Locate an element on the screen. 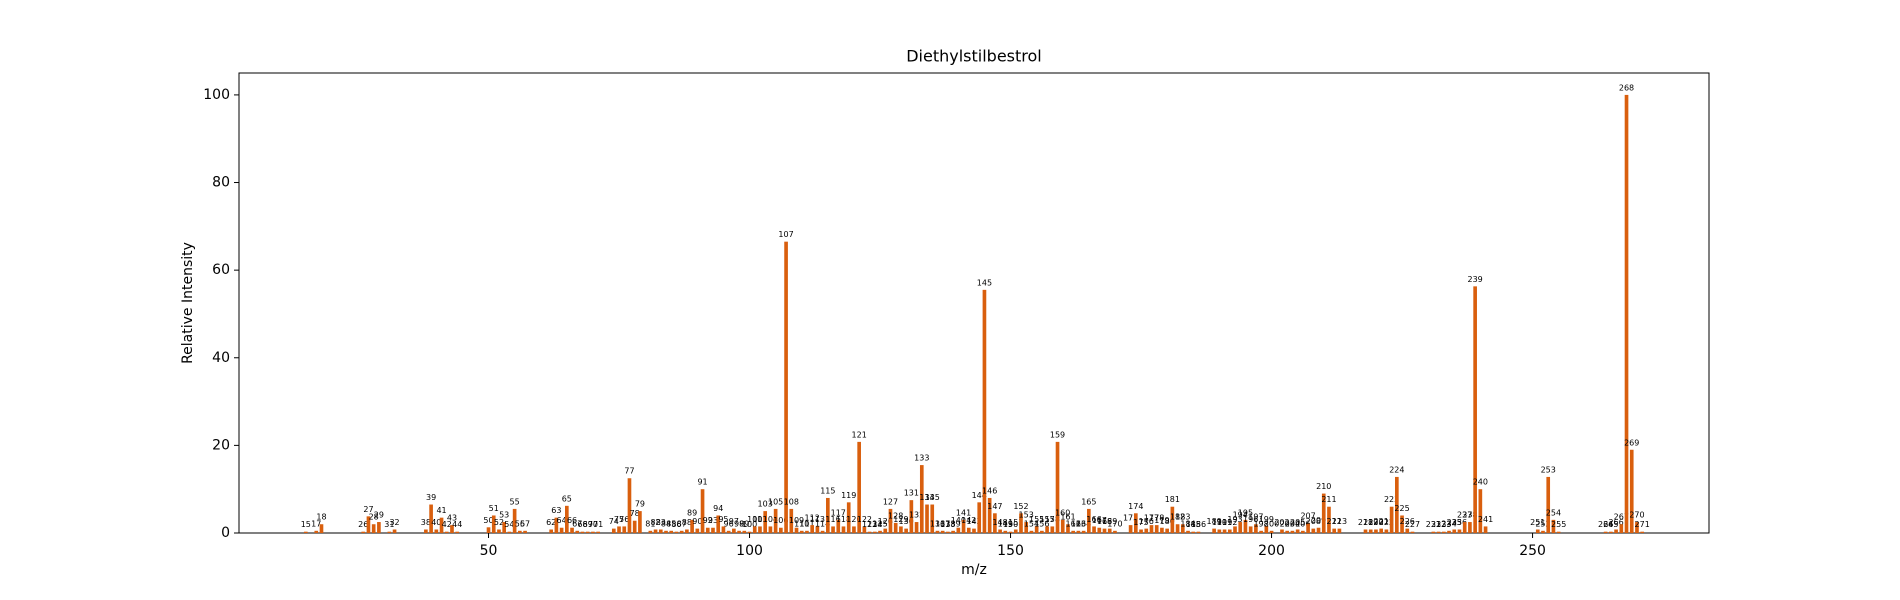 This screenshot has width=1900, height=600. bar-label: 218 is located at coordinates (1365, 522).